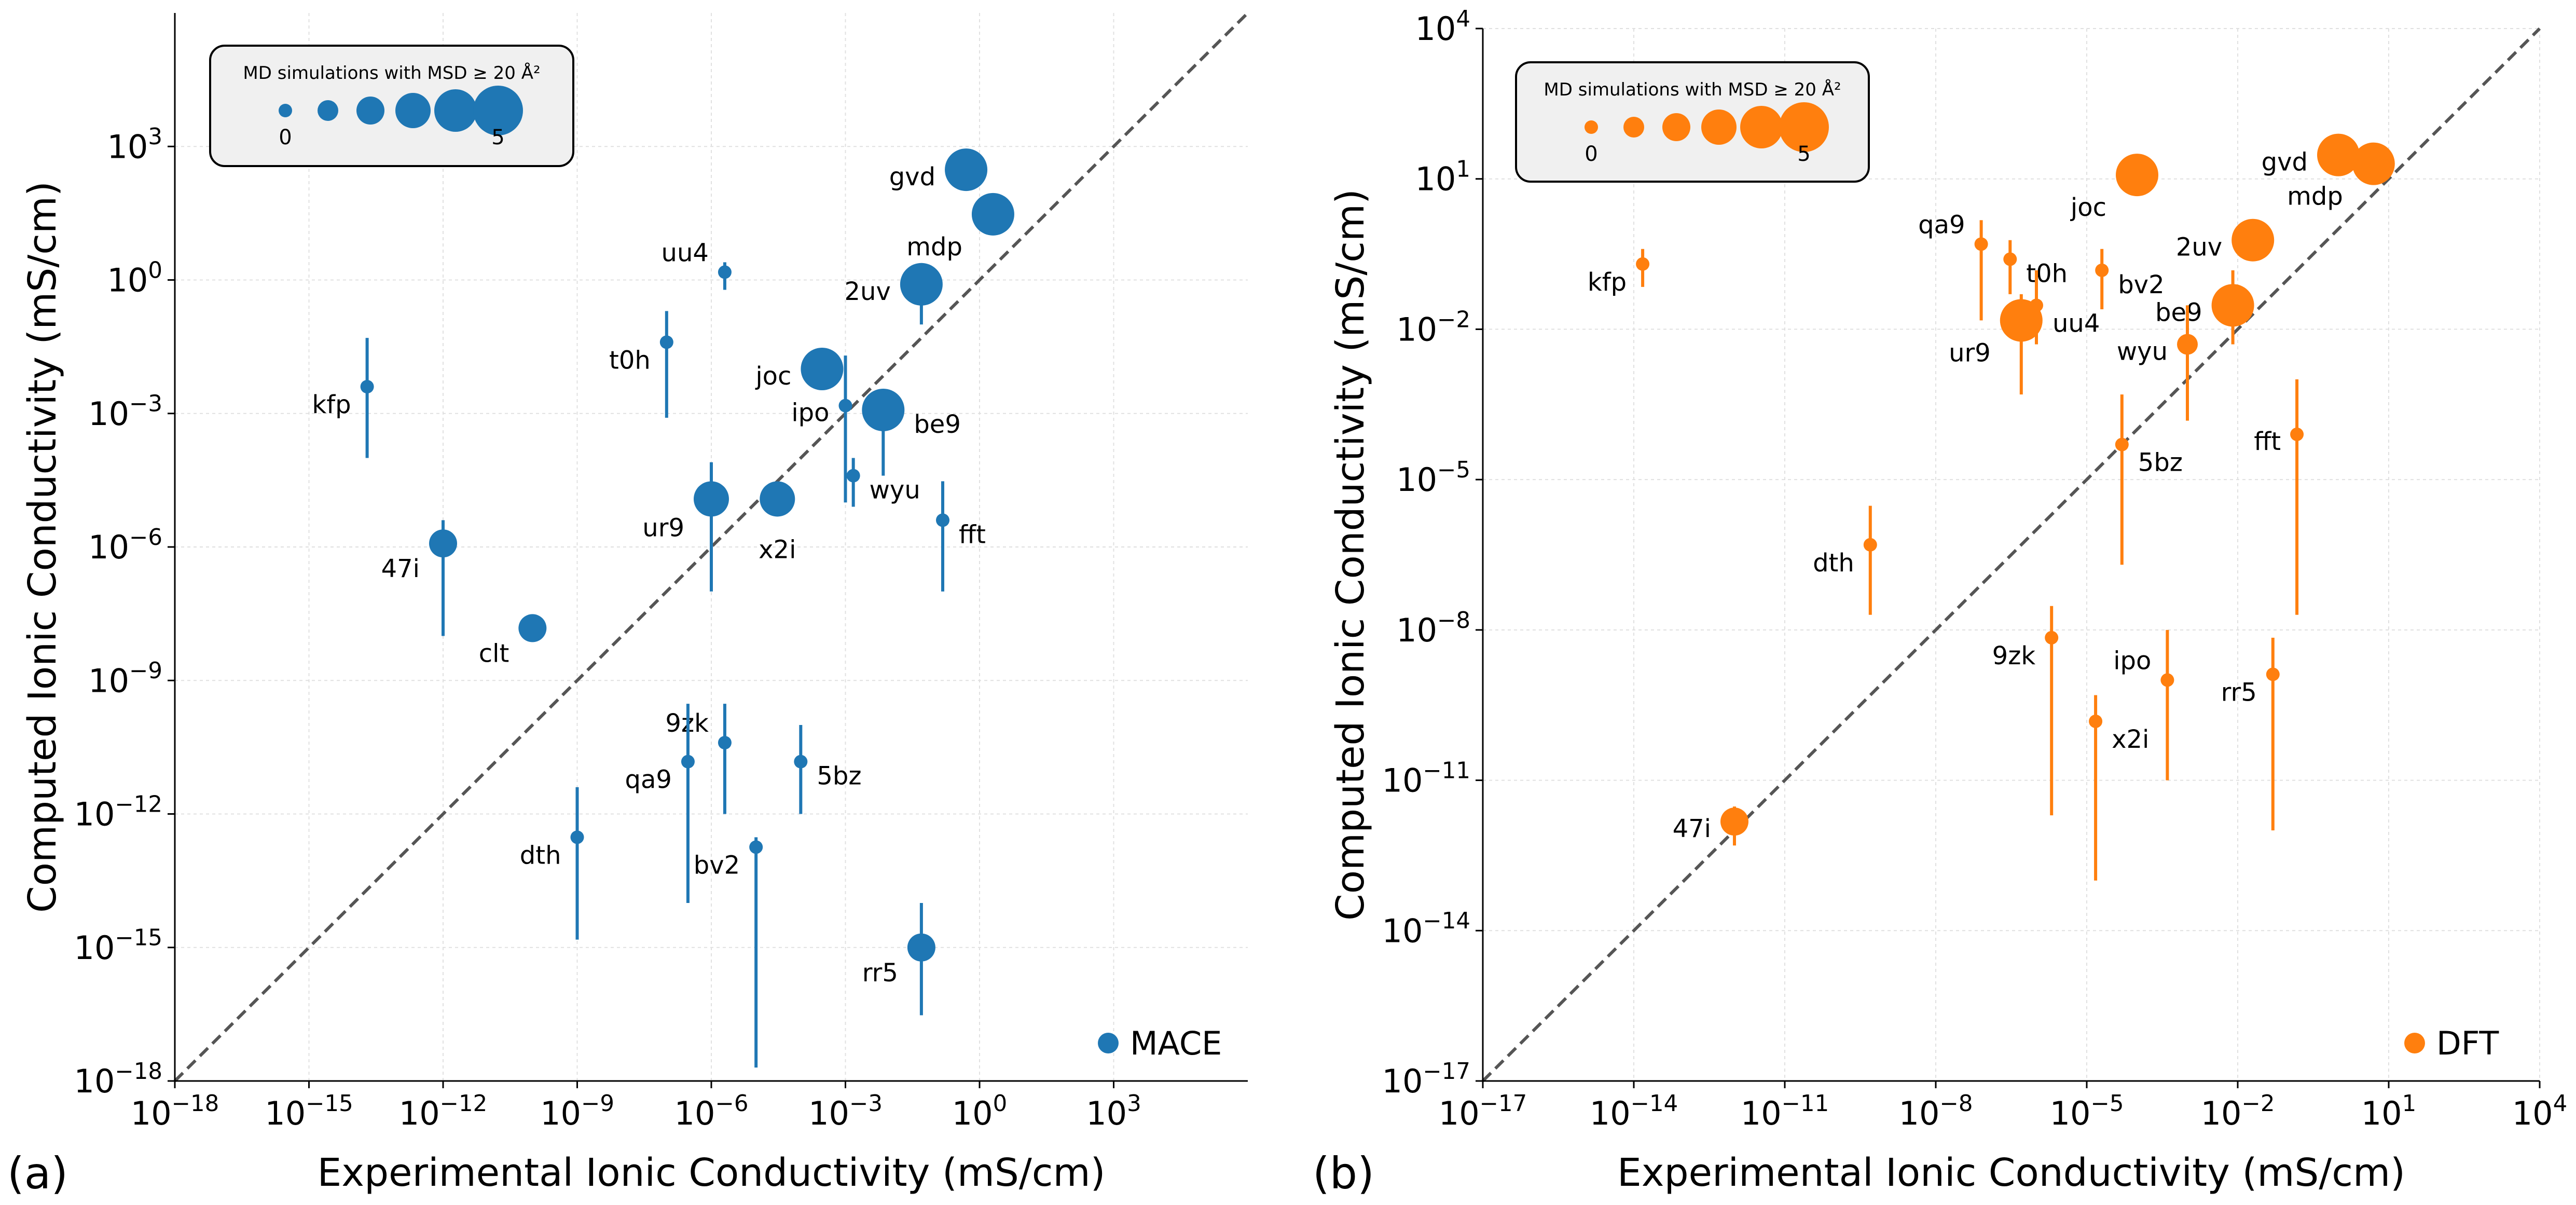 This screenshot has height=1205, width=2576. Describe the element at coordinates (1785, 1111) in the screenshot. I see `x-tick-label: 10⁻¹¹` at that location.